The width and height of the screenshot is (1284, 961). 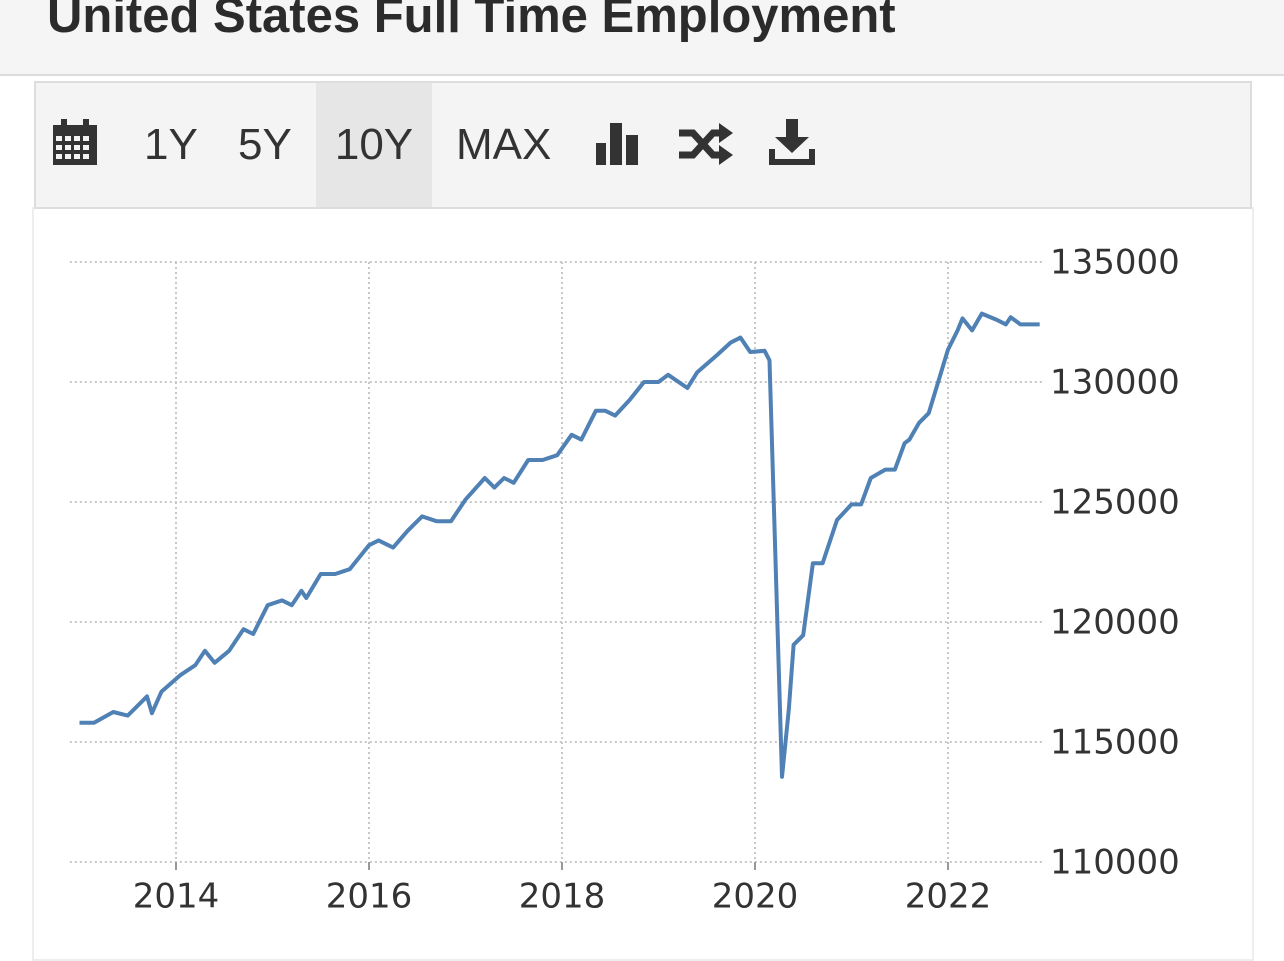 What do you see at coordinates (369, 897) in the screenshot?
I see `x-tick-label: 2016` at bounding box center [369, 897].